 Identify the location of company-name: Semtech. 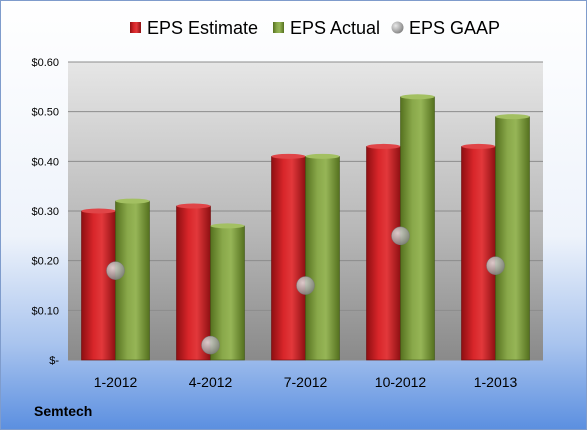
(63, 411).